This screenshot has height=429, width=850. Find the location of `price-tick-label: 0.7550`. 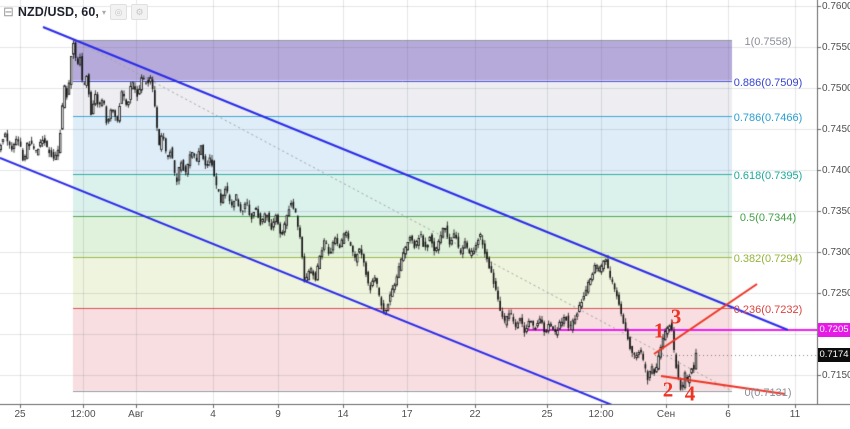

price-tick-label: 0.7550 is located at coordinates (836, 47).